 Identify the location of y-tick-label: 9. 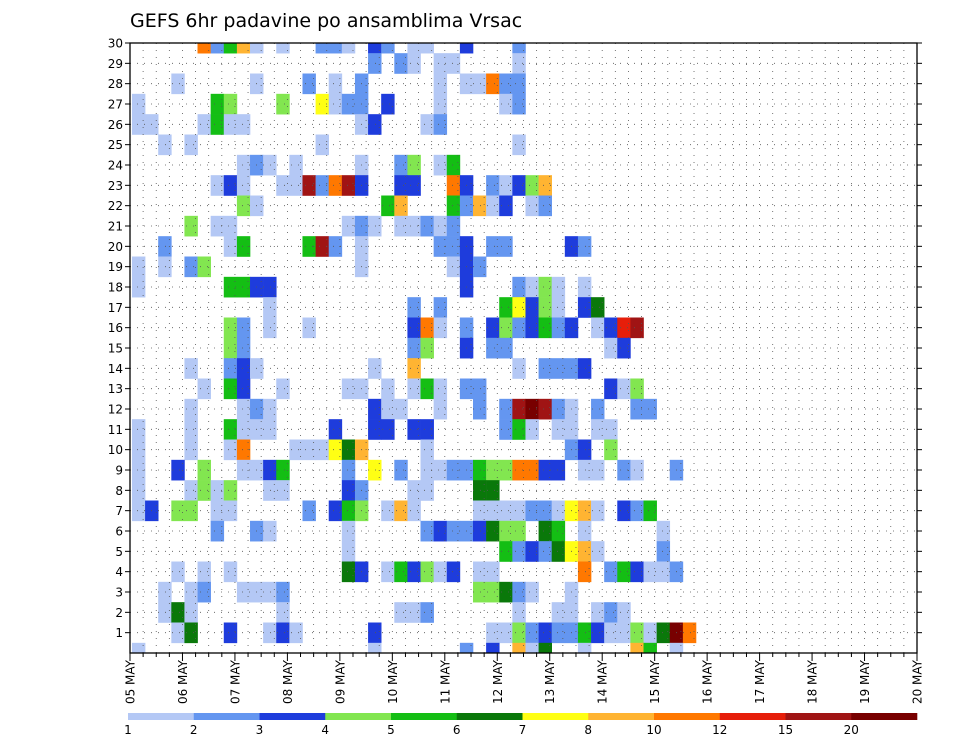
(119, 471).